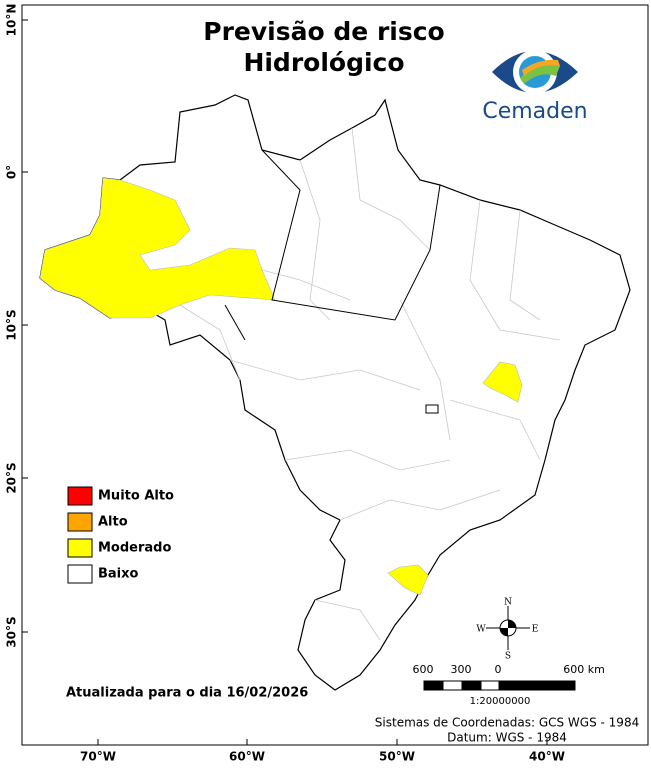 Image resolution: width=651 pixels, height=772 pixels. What do you see at coordinates (535, 72) in the screenshot?
I see `logo-mark` at bounding box center [535, 72].